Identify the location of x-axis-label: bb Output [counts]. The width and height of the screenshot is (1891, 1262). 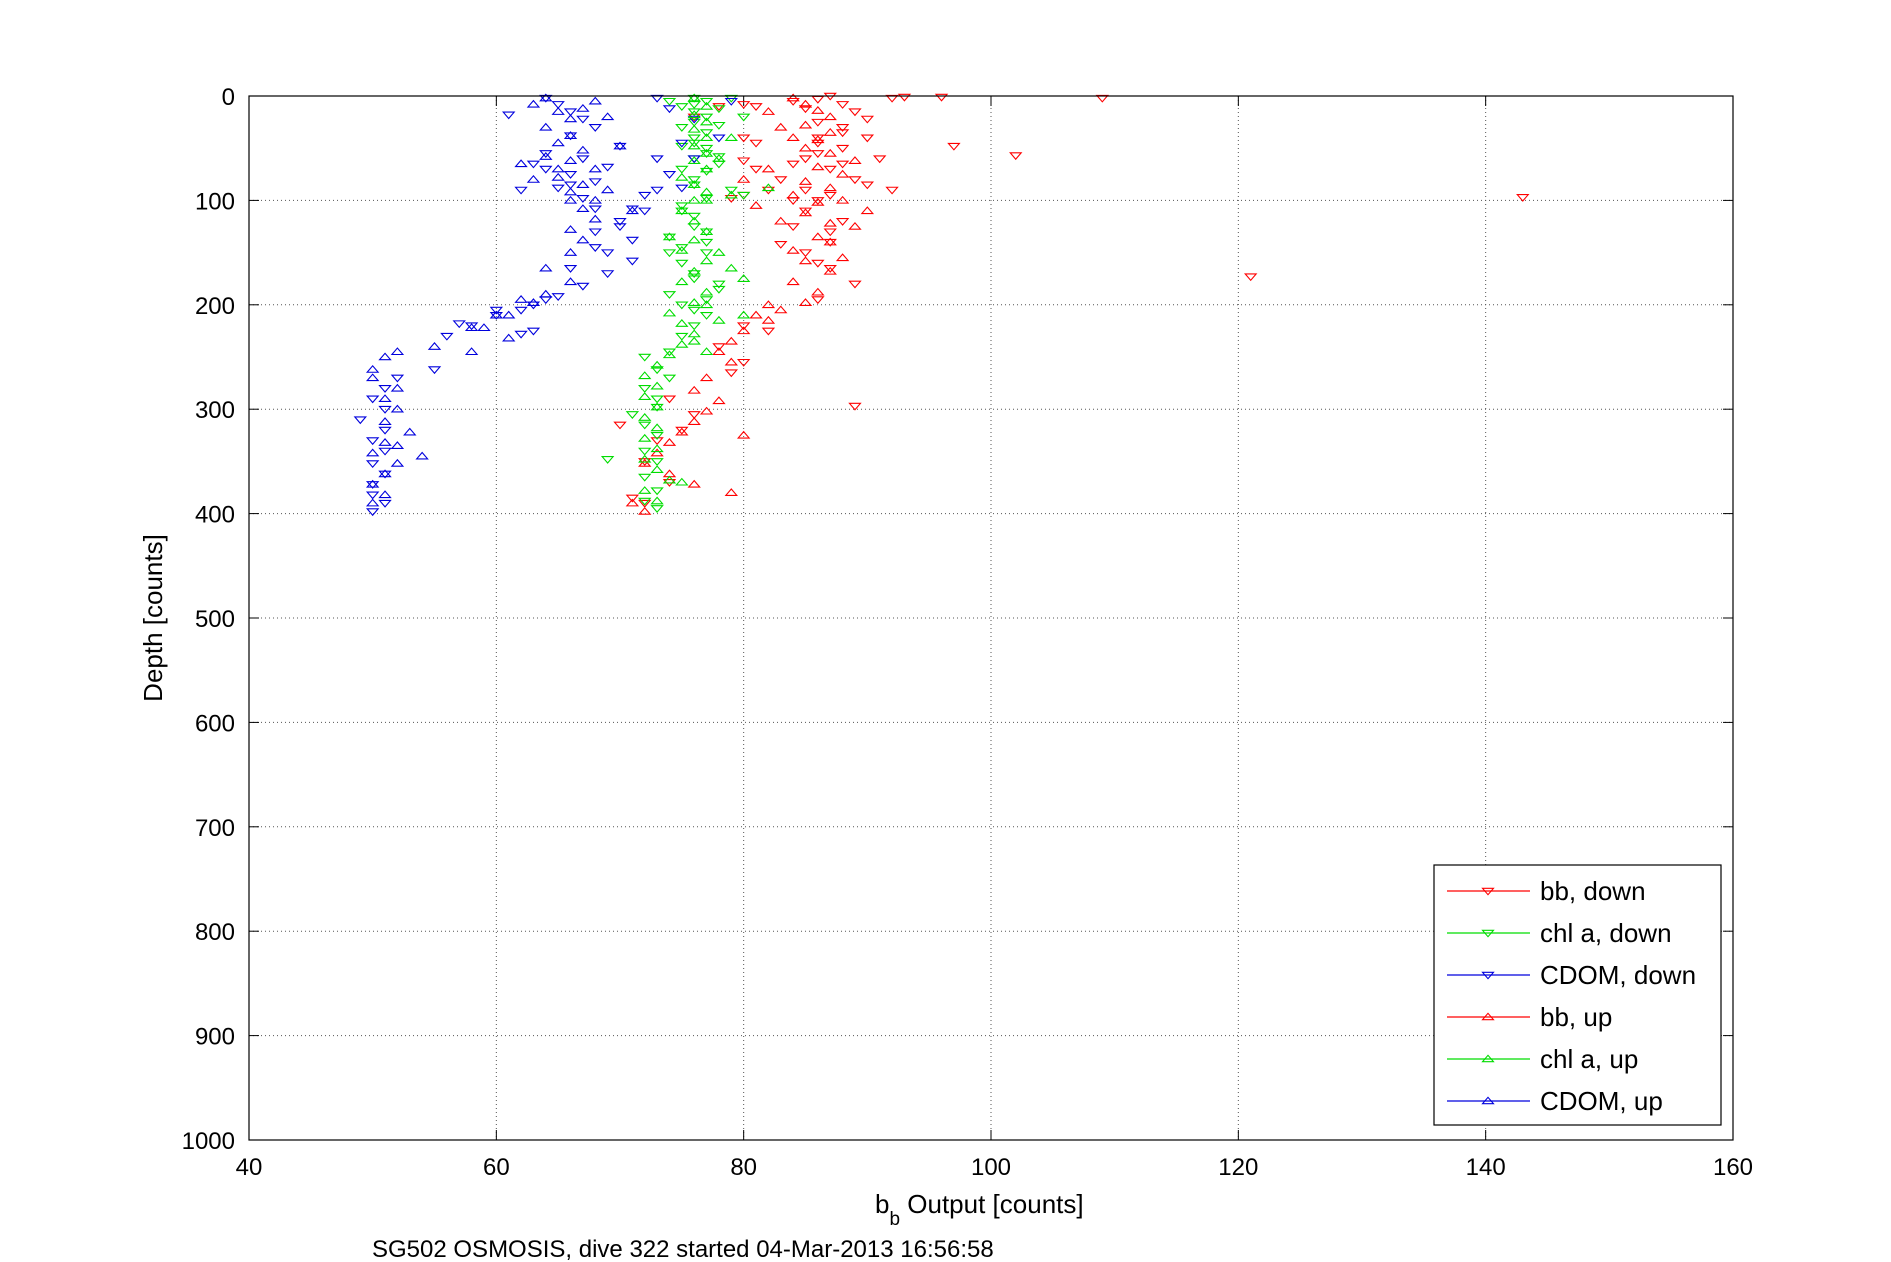
(979, 1209).